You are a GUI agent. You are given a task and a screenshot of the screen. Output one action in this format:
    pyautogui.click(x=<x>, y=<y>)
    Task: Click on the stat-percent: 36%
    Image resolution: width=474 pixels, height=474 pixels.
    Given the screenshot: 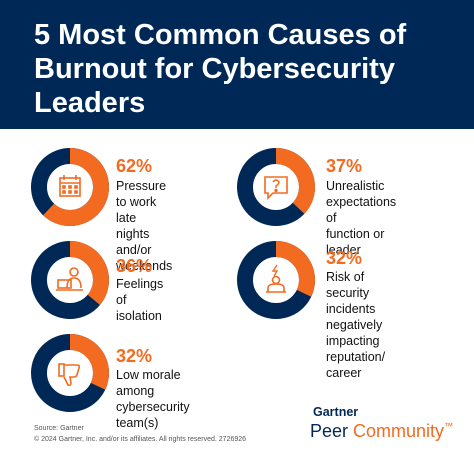 What is the action you would take?
    pyautogui.click(x=134, y=266)
    